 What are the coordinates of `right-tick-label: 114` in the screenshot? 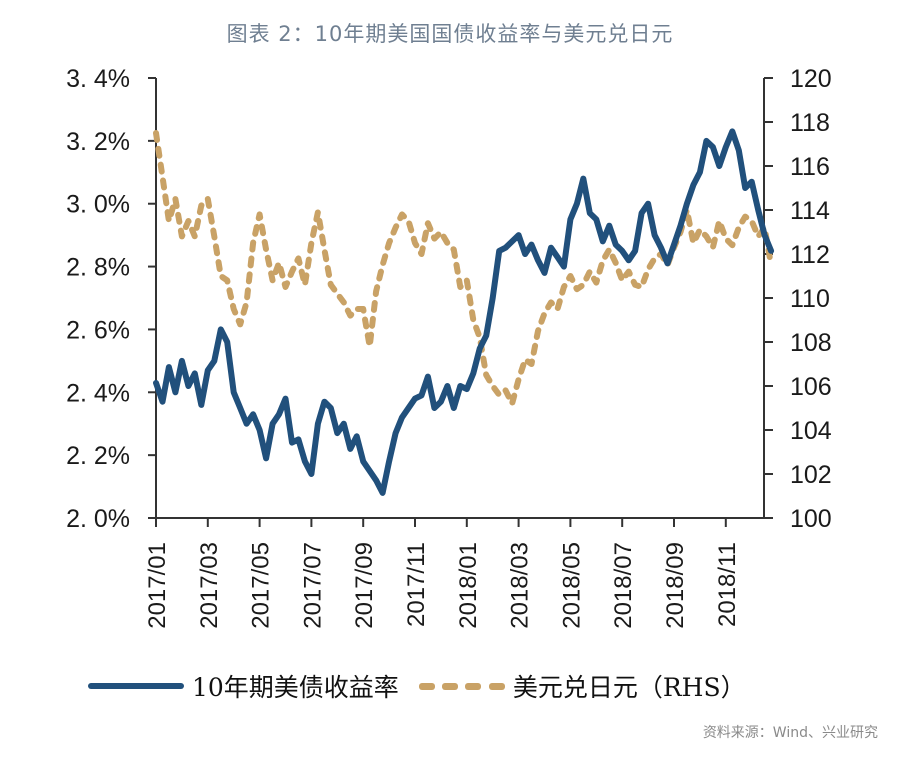 It's located at (810, 211).